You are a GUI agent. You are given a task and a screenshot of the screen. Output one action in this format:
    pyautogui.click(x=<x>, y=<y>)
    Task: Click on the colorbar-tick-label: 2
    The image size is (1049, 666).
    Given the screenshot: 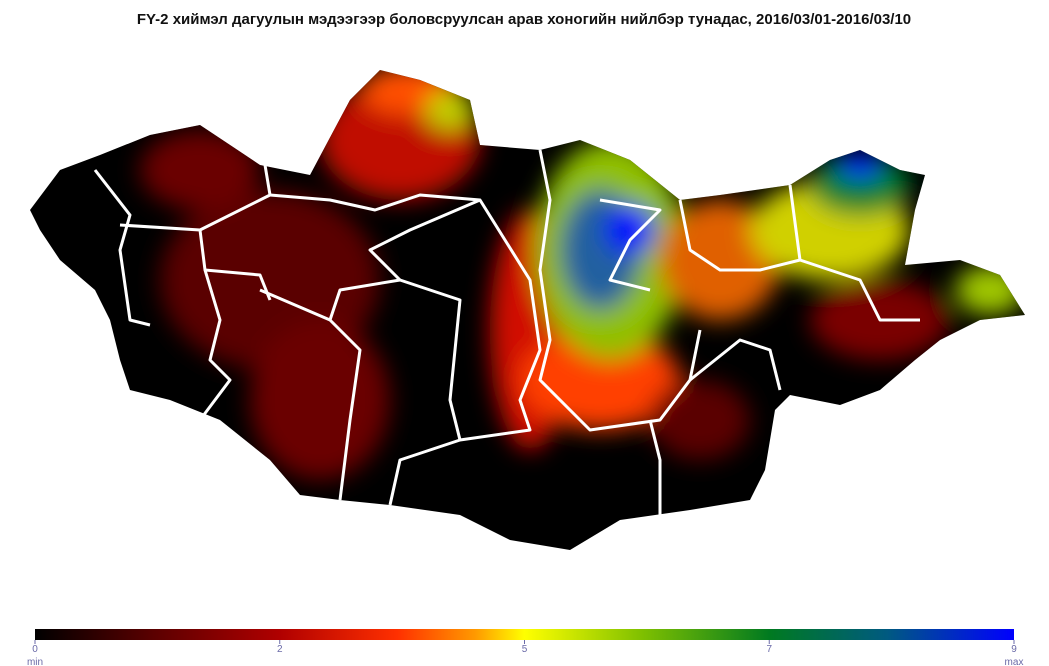 What is the action you would take?
    pyautogui.click(x=280, y=649)
    